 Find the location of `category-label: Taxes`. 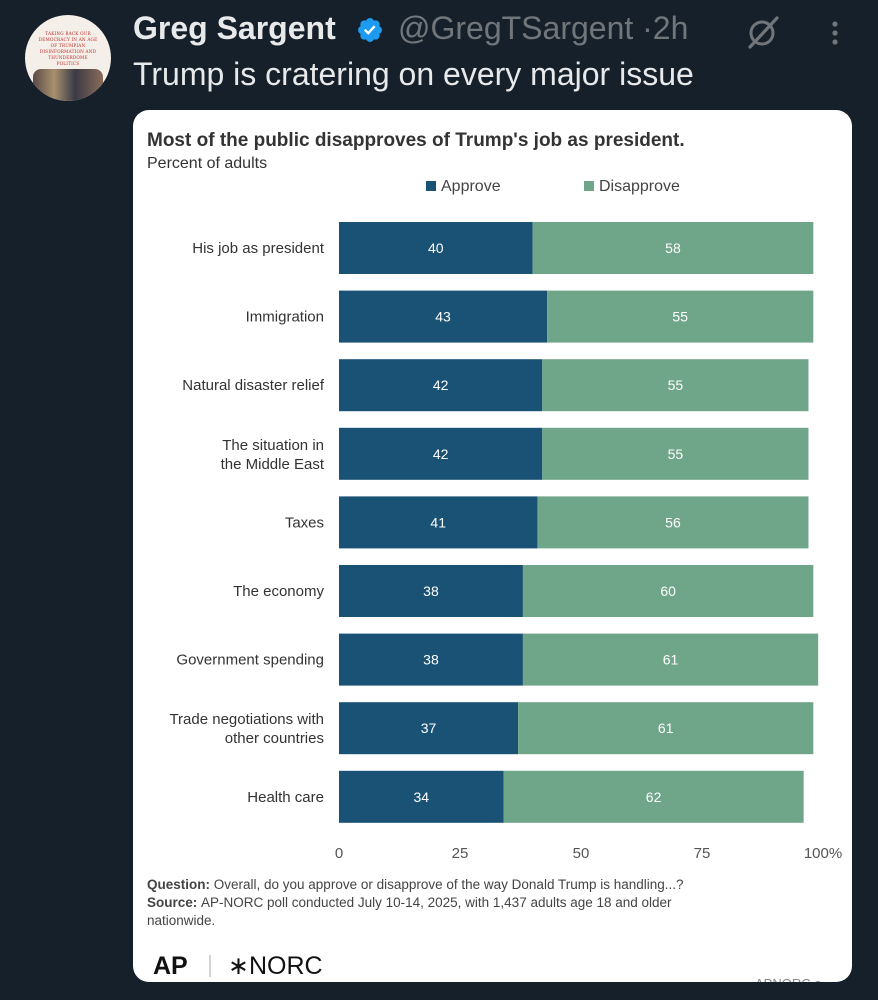

category-label: Taxes is located at coordinates (304, 522).